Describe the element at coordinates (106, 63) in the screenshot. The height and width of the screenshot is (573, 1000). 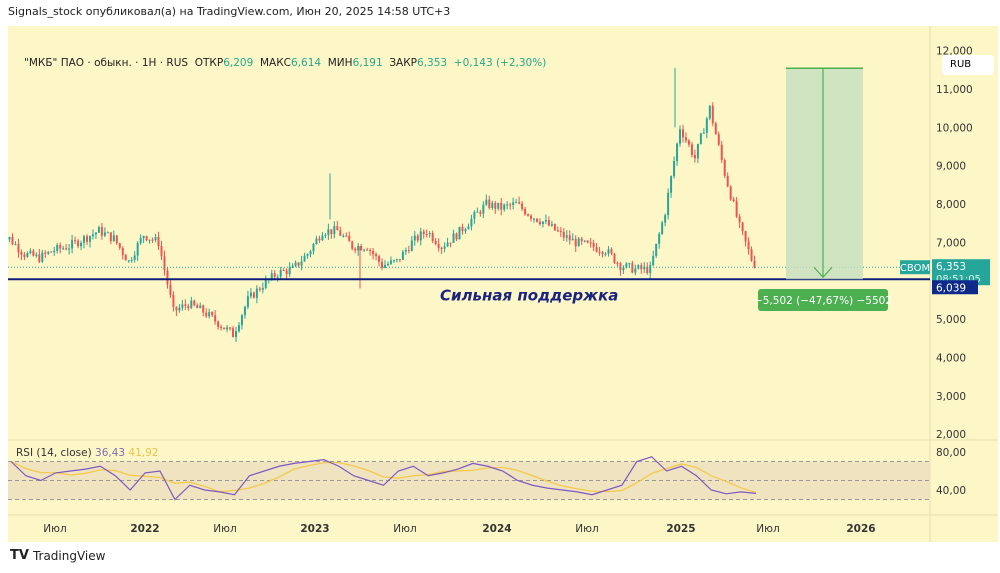
I see `symbol-name: "МКБ" ПАО · обыкн. · 1H · RUS` at that location.